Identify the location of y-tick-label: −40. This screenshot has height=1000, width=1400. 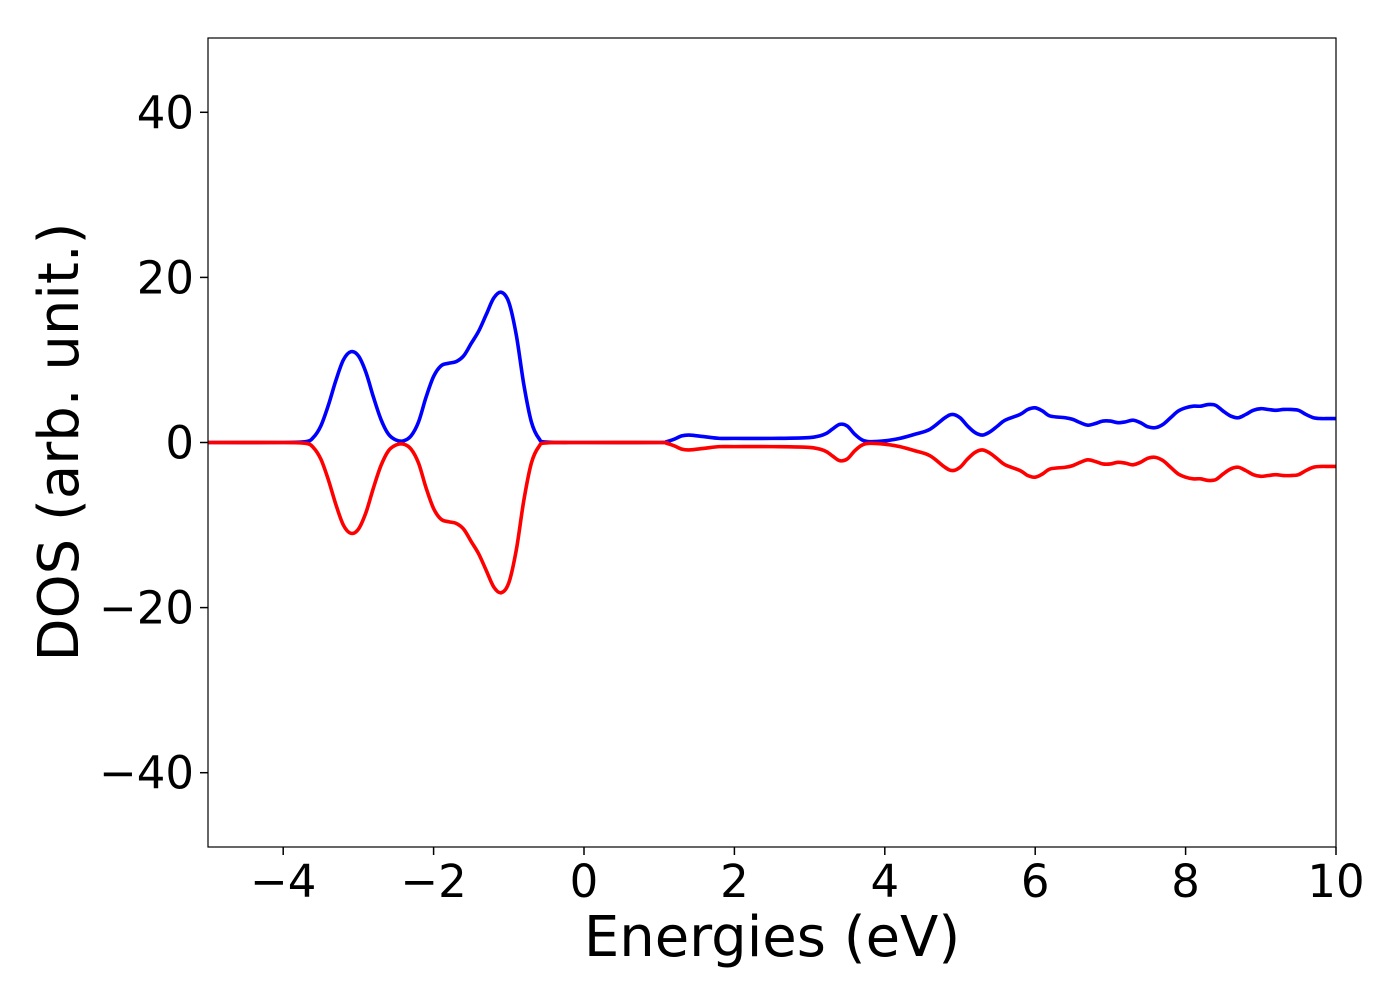
(146, 773).